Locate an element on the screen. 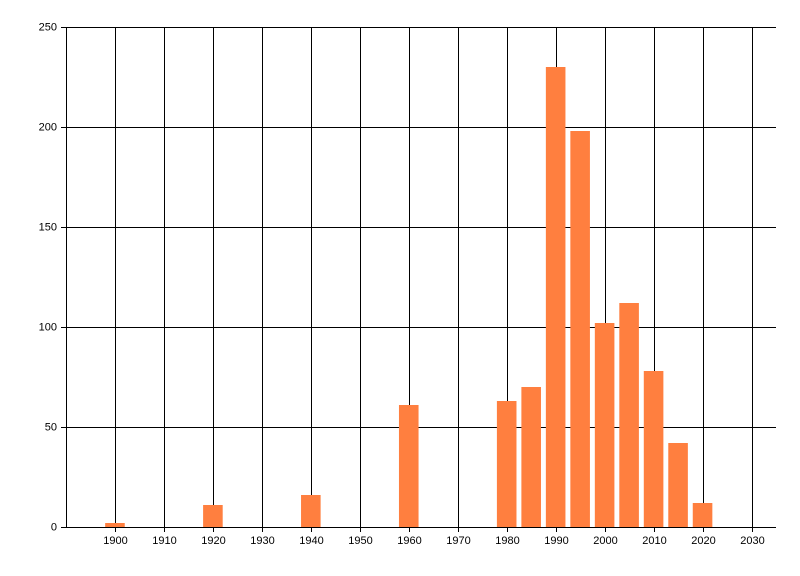 The image size is (800, 576). x-tick-label: 1920 is located at coordinates (213, 541).